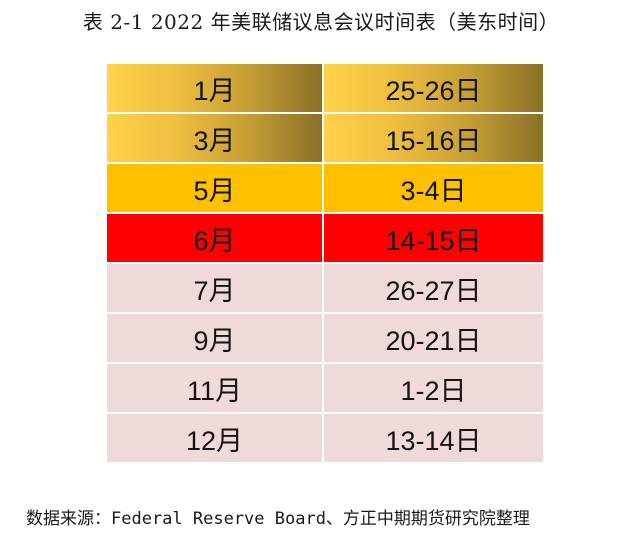 The width and height of the screenshot is (642, 543). Describe the element at coordinates (215, 138) in the screenshot. I see `month-cell: 3月` at that location.